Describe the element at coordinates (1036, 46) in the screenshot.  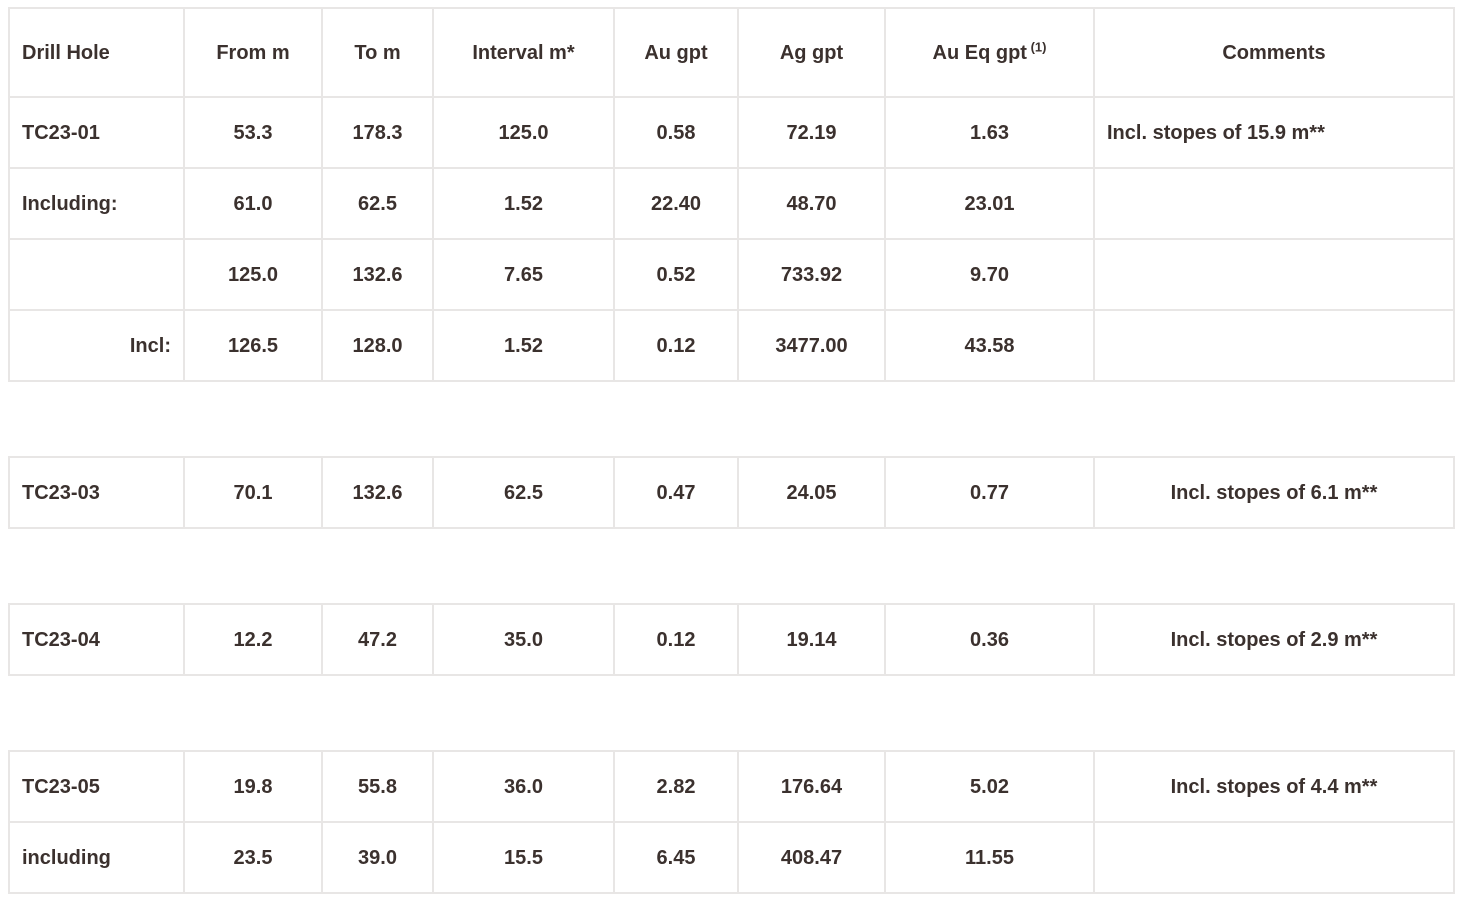
I see `header-footnote-marker: (1)` at that location.